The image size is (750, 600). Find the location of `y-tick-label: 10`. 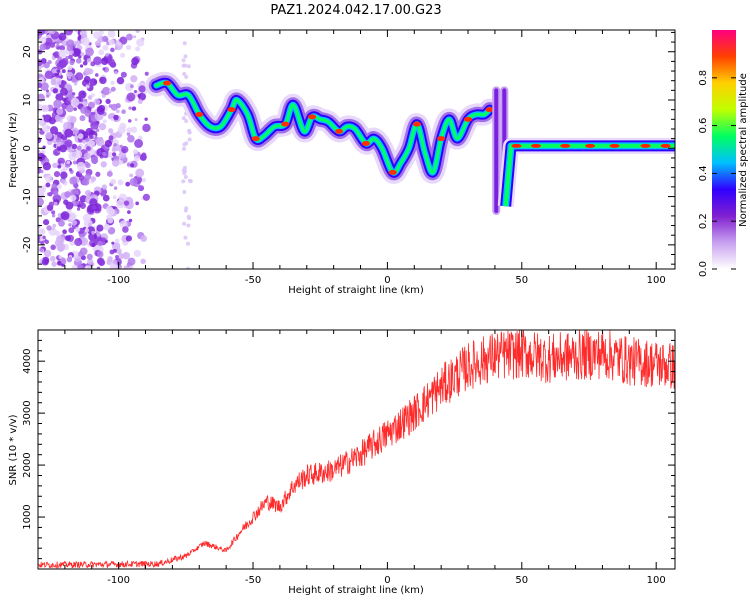

y-tick-label: 10 is located at coordinates (27, 100).